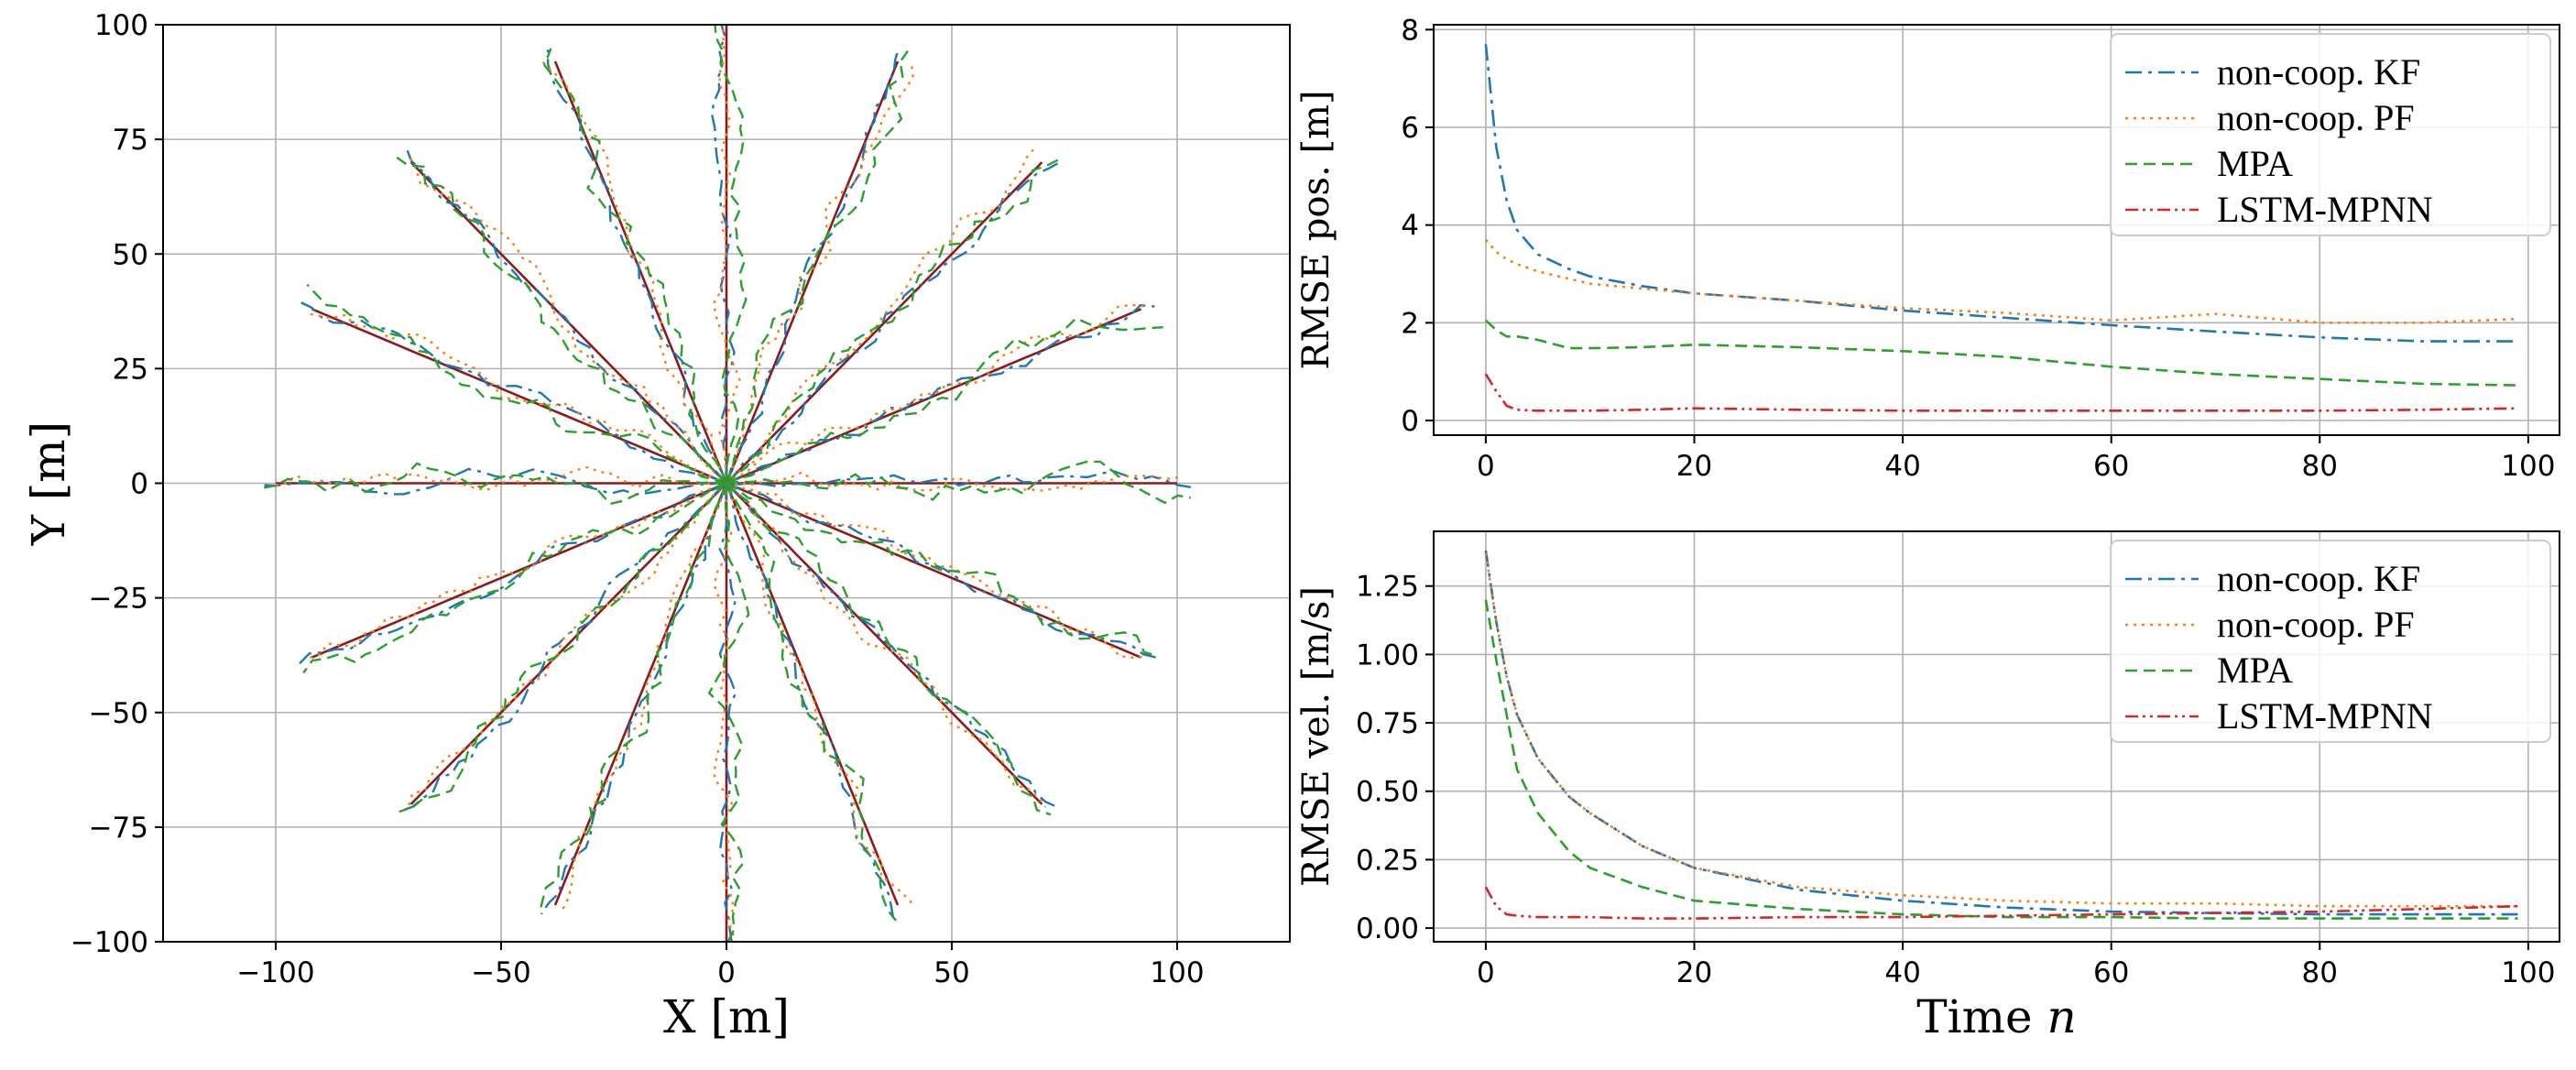  I want to click on series-line-dashdot, so click(2001, 194).